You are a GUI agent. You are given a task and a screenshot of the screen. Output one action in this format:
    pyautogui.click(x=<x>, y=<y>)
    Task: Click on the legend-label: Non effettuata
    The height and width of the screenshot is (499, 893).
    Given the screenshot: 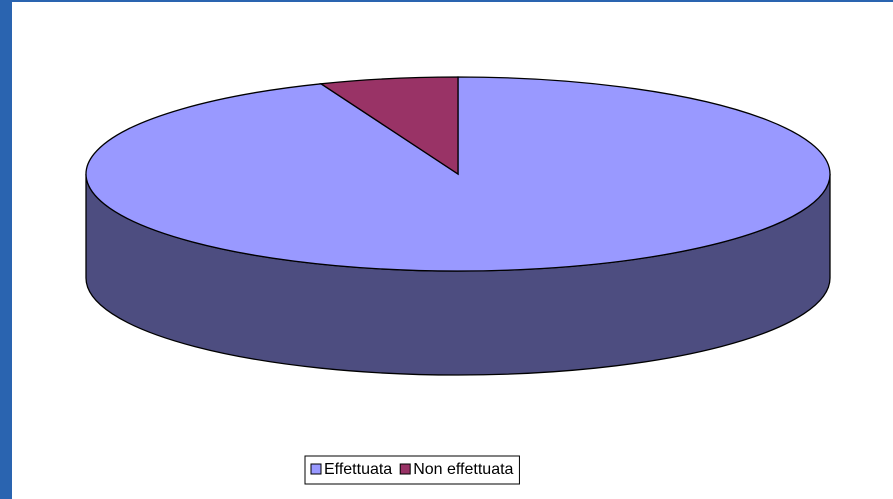 What is the action you would take?
    pyautogui.click(x=463, y=469)
    